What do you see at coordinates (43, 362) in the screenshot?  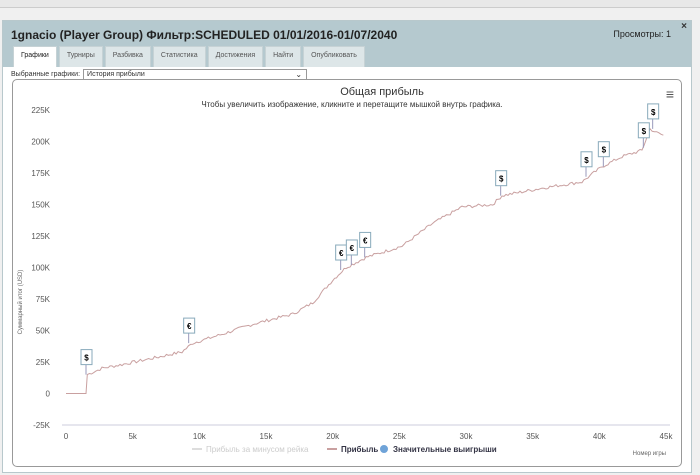 I see `y-tick-label: 25K` at bounding box center [43, 362].